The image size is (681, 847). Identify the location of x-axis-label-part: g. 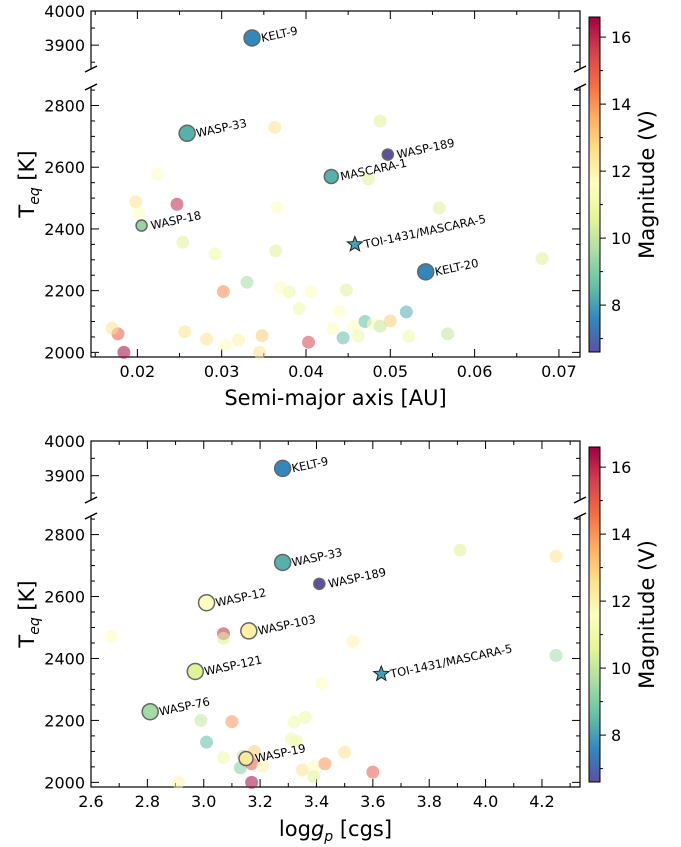
(317, 829).